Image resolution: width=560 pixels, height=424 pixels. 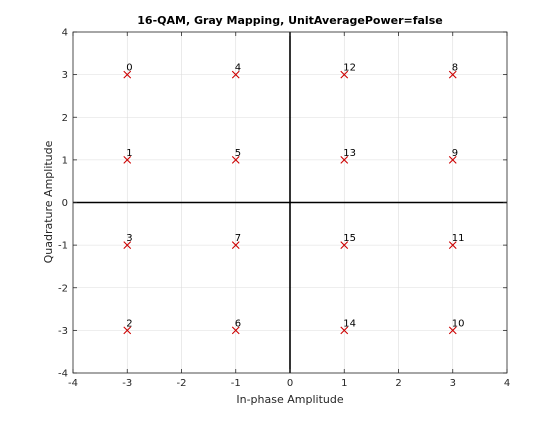 What do you see at coordinates (289, 399) in the screenshot?
I see `x-axis-label: In-phase Amplitude` at bounding box center [289, 399].